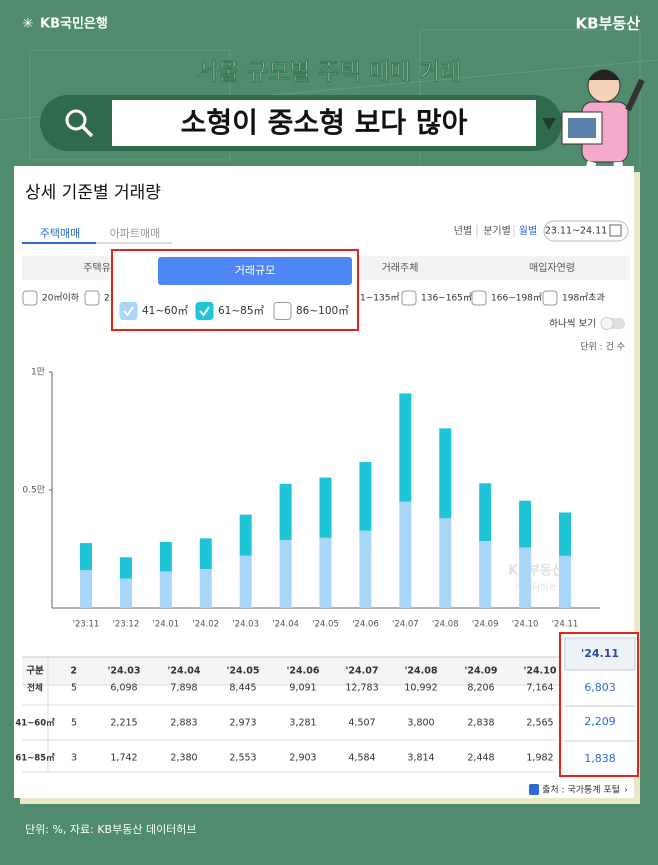 Image resolution: width=658 pixels, height=865 pixels. What do you see at coordinates (626, 791) in the screenshot?
I see `source-arrow: ›` at bounding box center [626, 791].